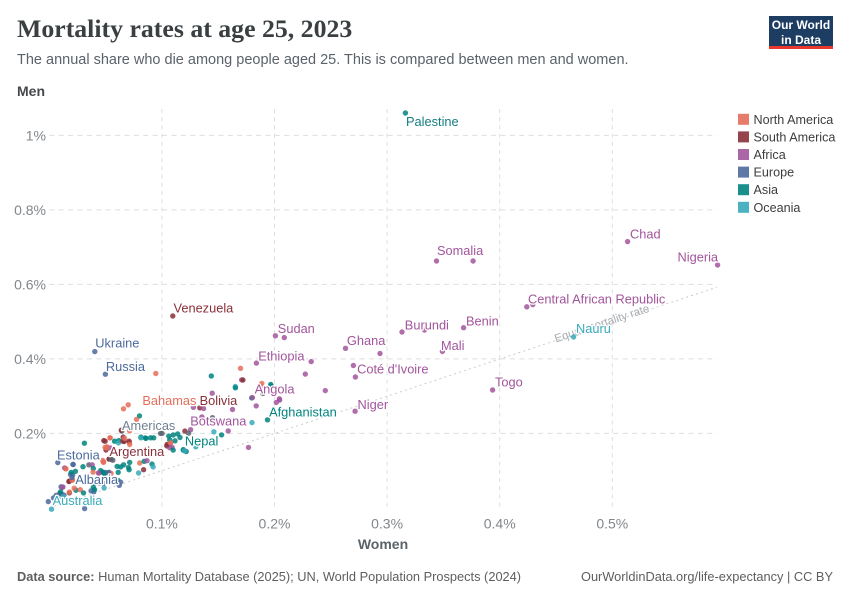 The height and width of the screenshot is (600, 850). What do you see at coordinates (97, 479) in the screenshot?
I see `svg-text: Albania` at bounding box center [97, 479].